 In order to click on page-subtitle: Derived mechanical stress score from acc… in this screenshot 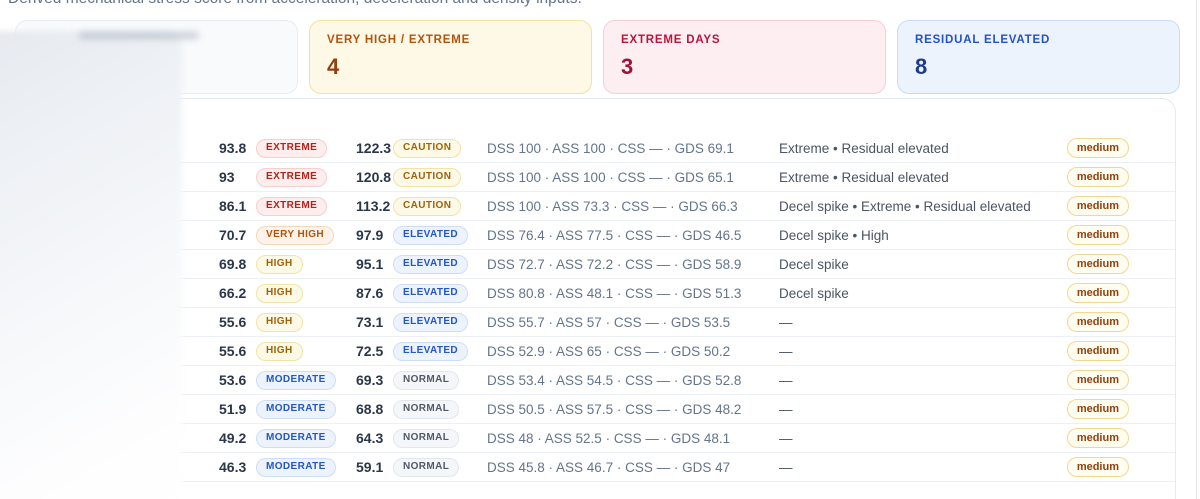, I will do `click(295, 4)`.